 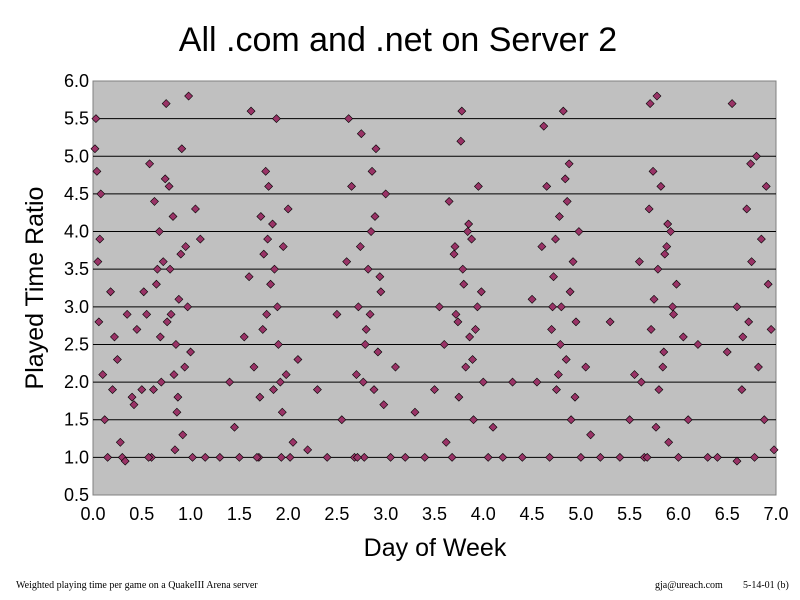 What do you see at coordinates (434, 514) in the screenshot?
I see `x-tick-label: 3.5` at bounding box center [434, 514].